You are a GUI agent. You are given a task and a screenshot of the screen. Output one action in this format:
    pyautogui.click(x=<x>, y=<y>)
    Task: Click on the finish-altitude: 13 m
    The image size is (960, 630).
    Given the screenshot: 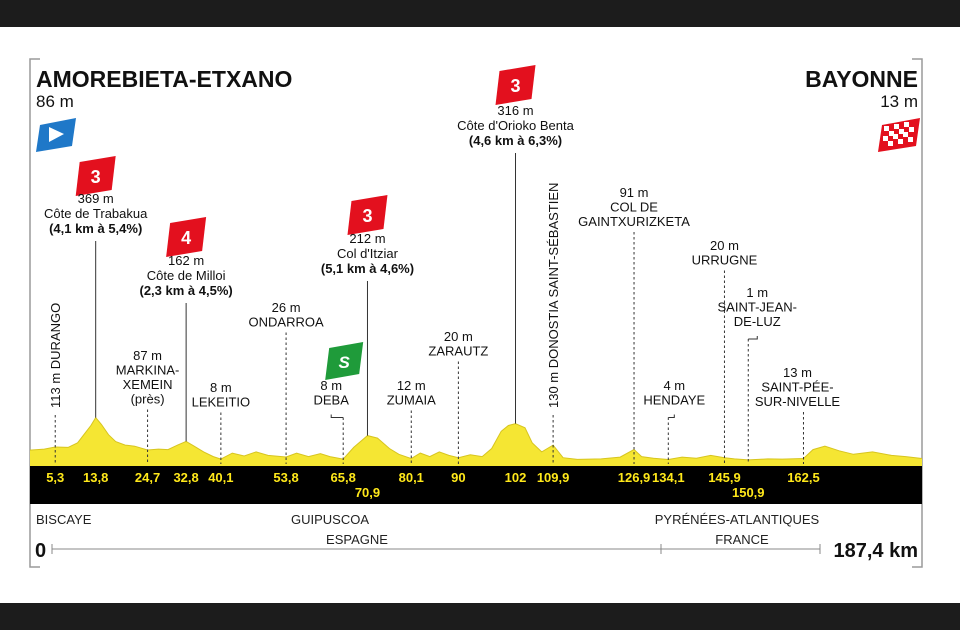 What is the action you would take?
    pyautogui.click(x=899, y=101)
    